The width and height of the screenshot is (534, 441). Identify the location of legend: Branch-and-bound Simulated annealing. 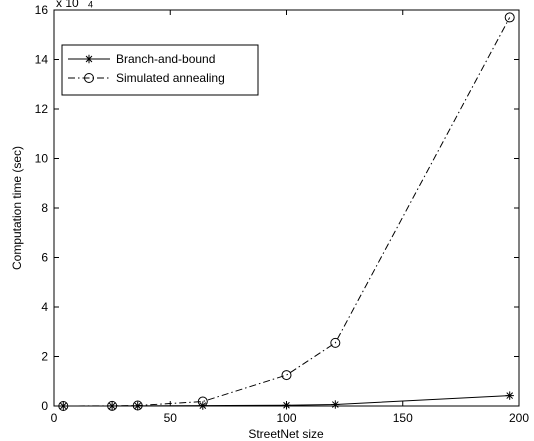
(160, 70).